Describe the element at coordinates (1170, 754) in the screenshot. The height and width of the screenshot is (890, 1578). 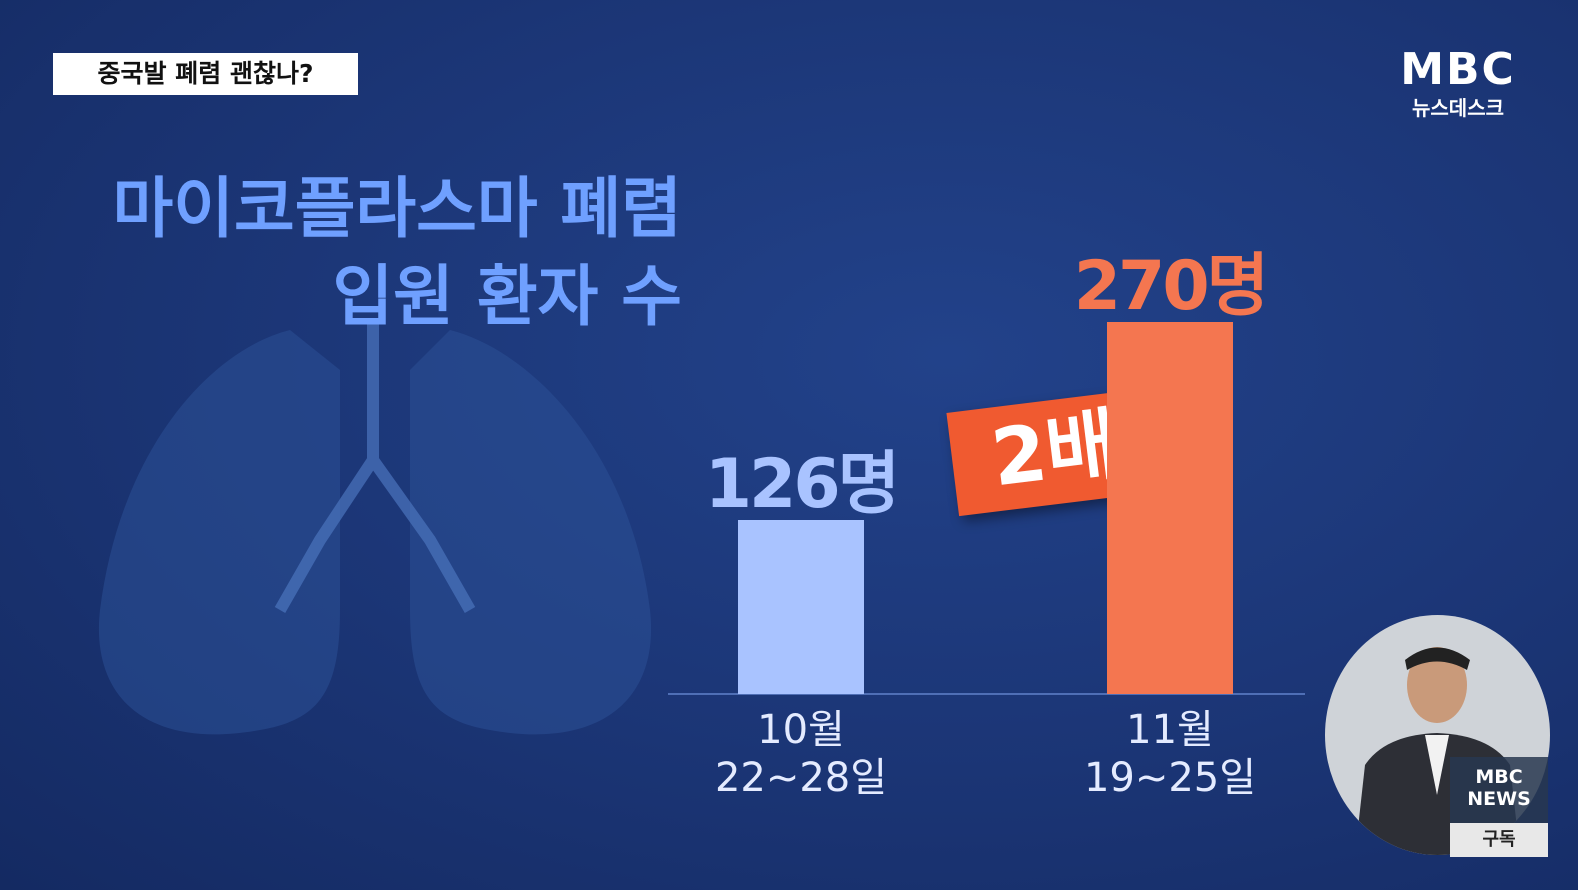
I see `x-tick-label: 11월 19~25일` at that location.